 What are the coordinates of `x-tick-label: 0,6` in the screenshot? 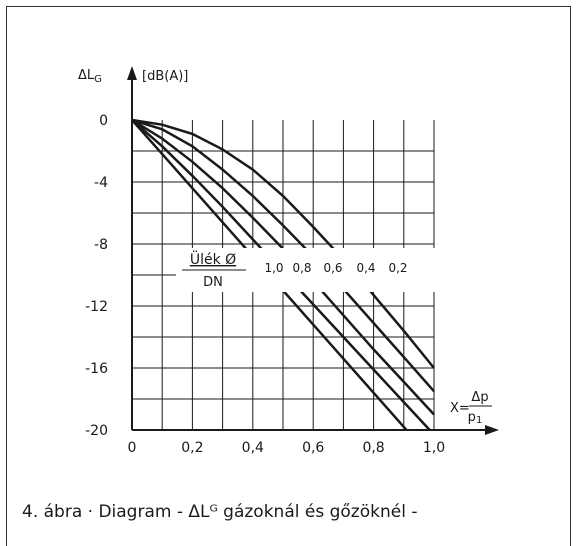 It's located at (313, 448).